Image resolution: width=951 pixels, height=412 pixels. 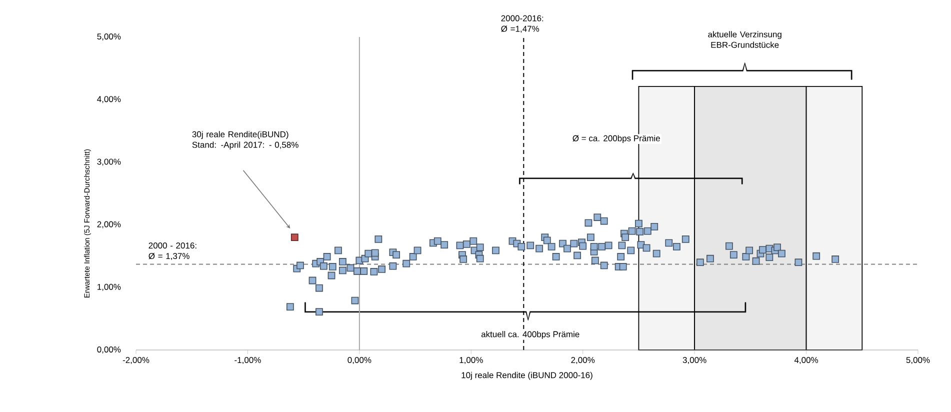 I want to click on x-tick-label: -1,00%, so click(x=247, y=360).